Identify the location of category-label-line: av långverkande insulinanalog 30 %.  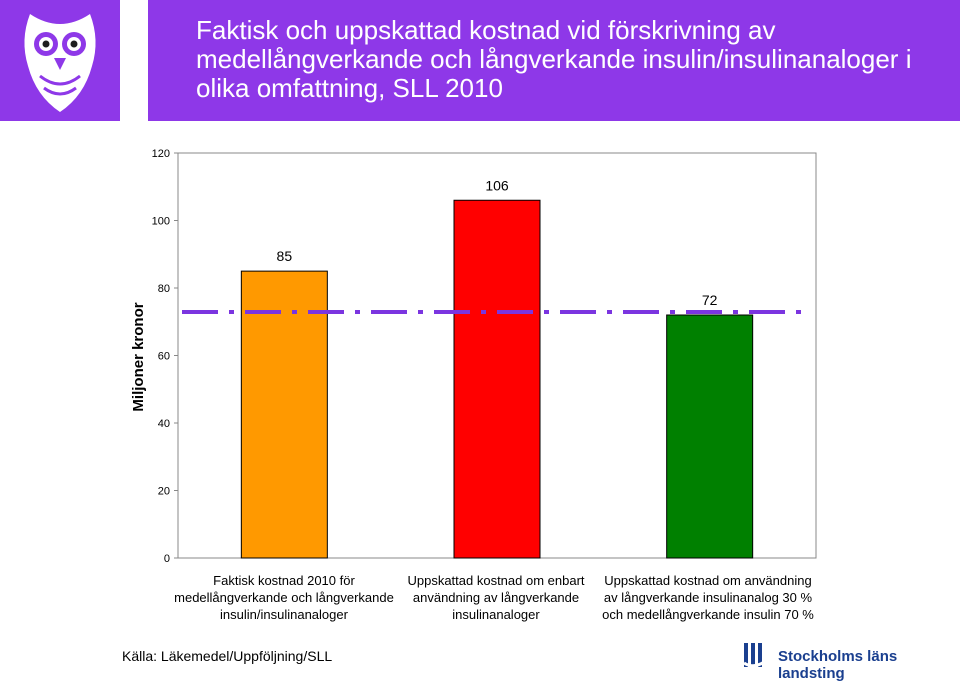
(708, 597).